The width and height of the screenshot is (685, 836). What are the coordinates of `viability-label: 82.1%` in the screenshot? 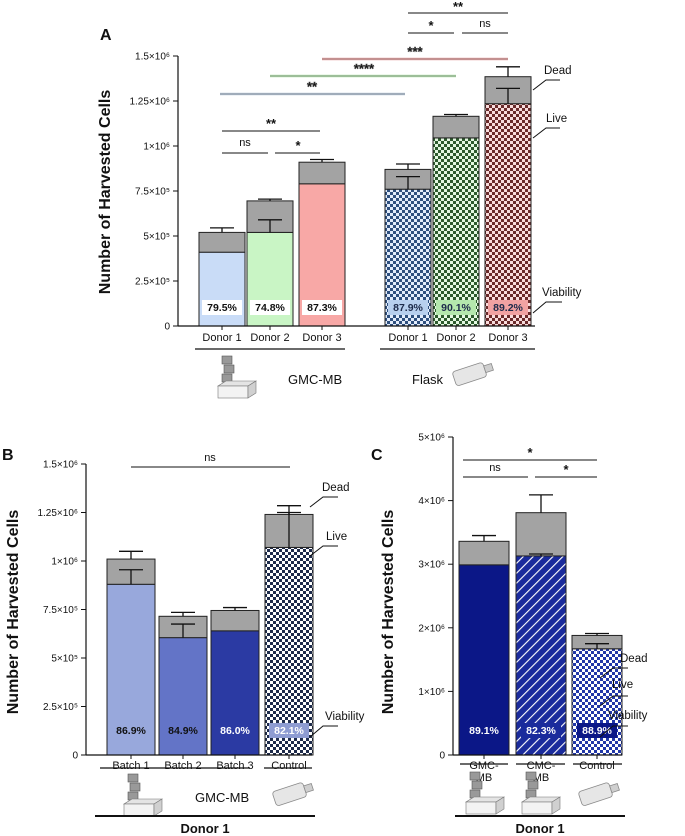 It's located at (289, 731).